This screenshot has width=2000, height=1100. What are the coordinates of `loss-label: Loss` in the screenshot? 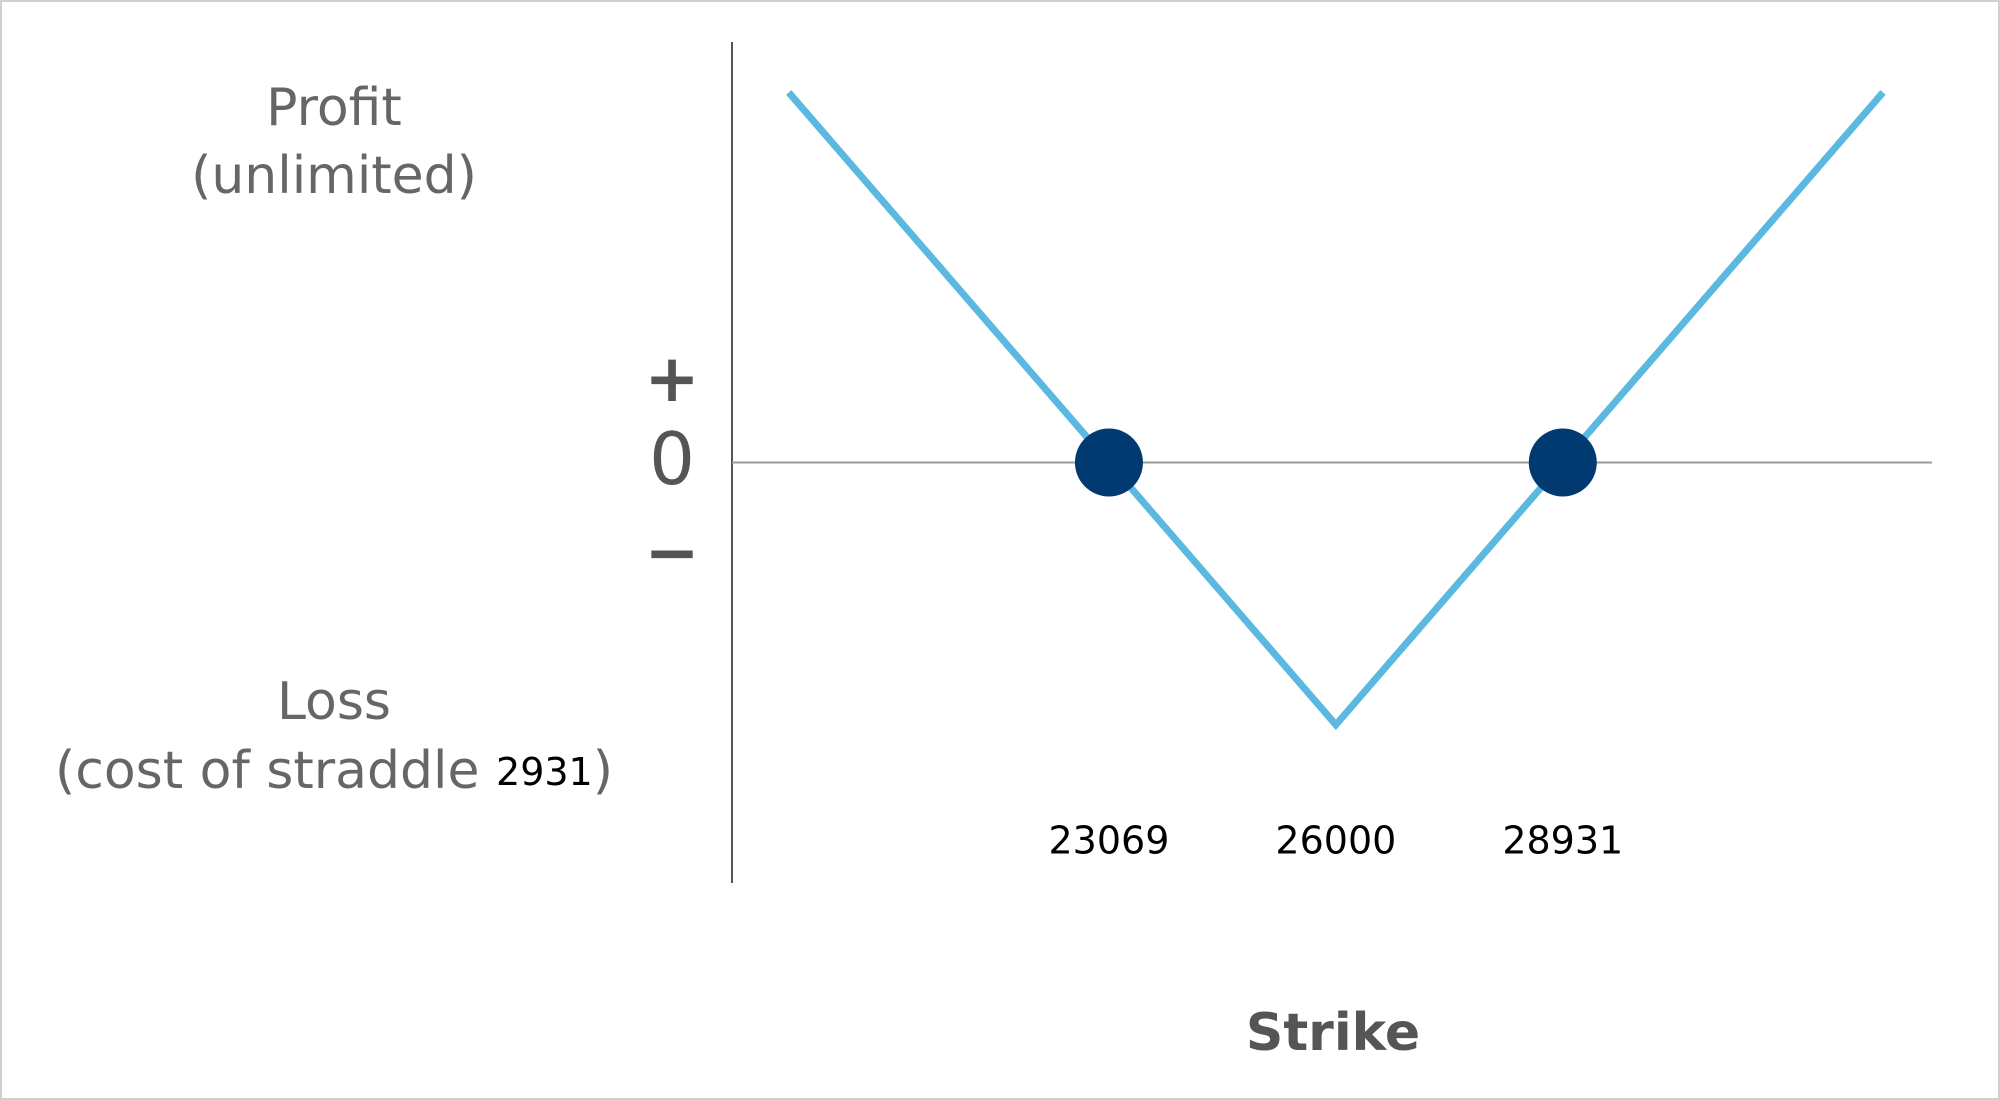 It's located at (334, 702).